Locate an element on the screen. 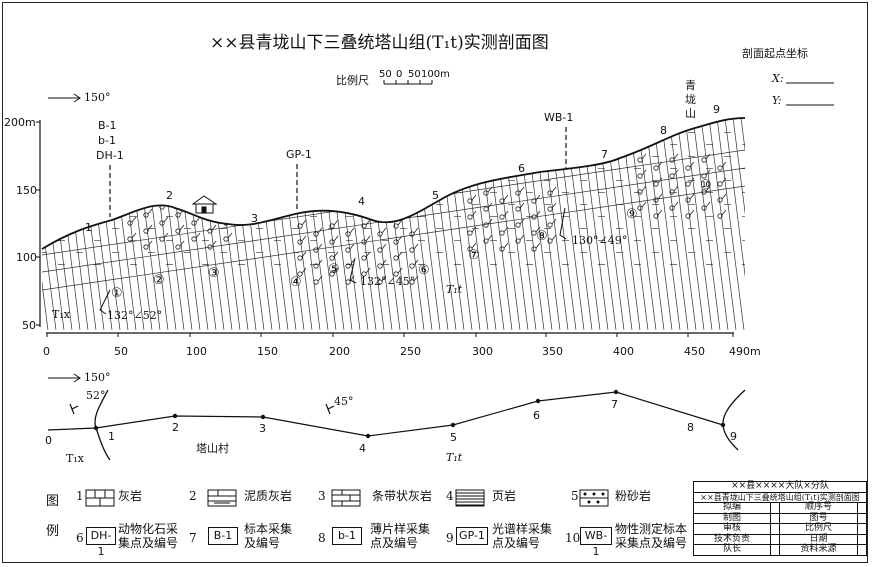 The image size is (872, 567). profile-point-number: 8 is located at coordinates (663, 130).